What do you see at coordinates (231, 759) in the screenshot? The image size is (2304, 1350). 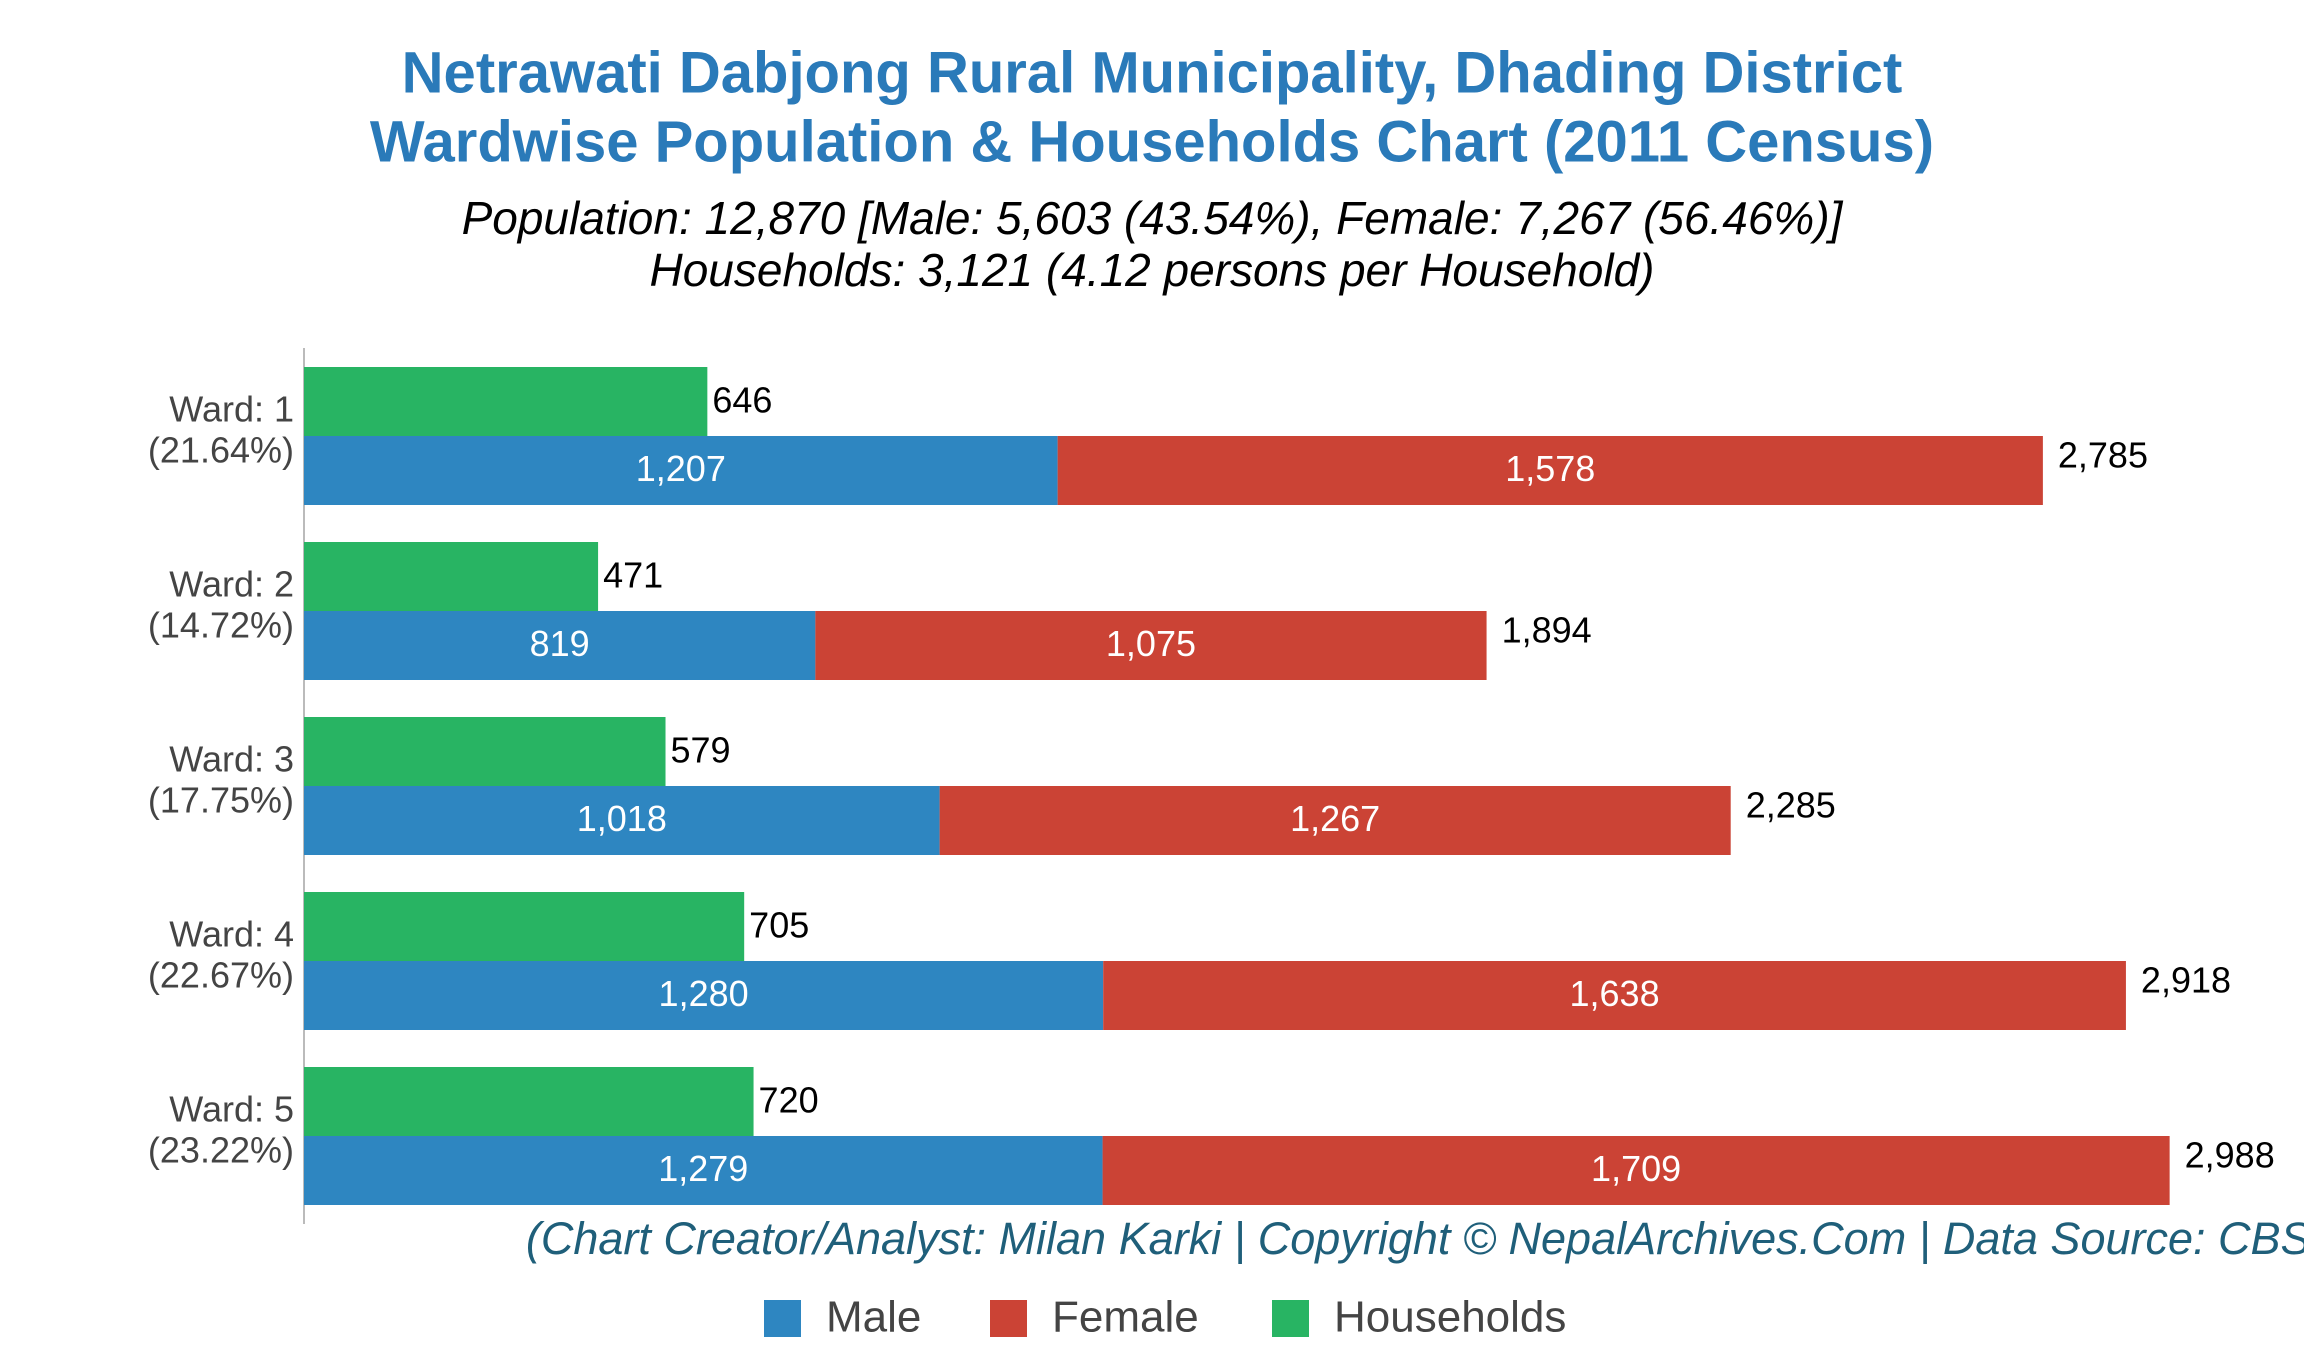 I see `category-label: Ward: 3` at bounding box center [231, 759].